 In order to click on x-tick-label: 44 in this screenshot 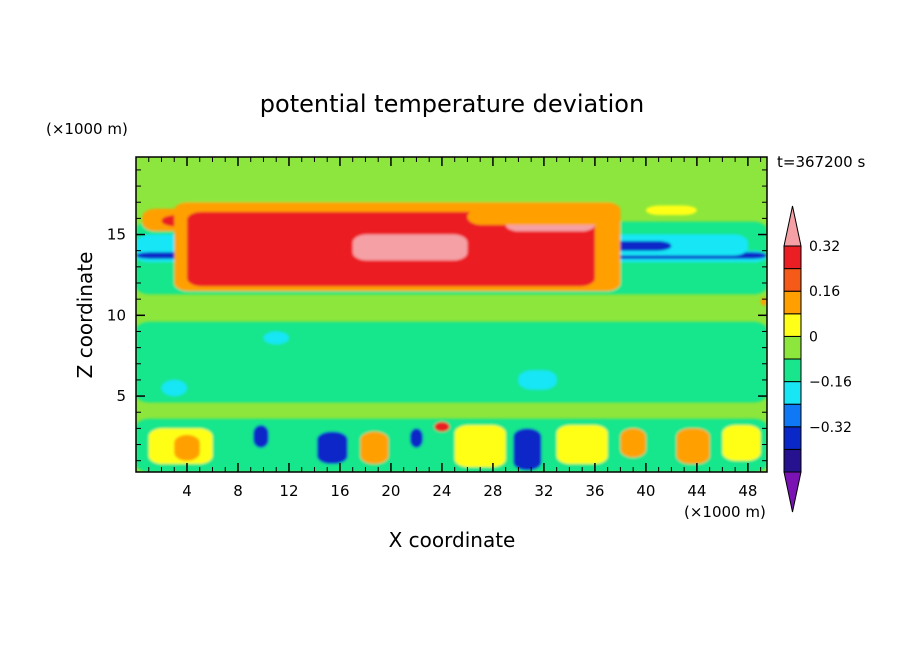, I will do `click(696, 491)`.